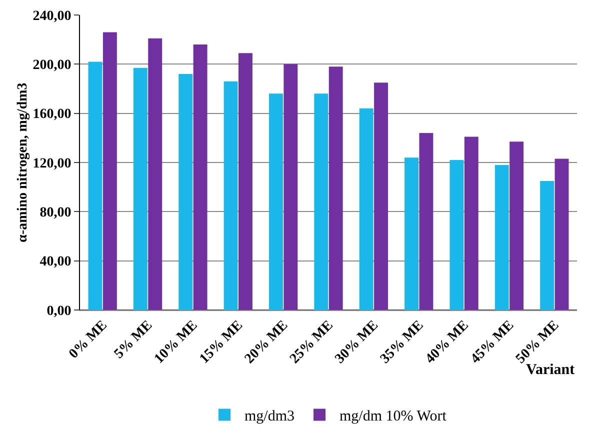 The height and width of the screenshot is (443, 597). Describe the element at coordinates (394, 416) in the screenshot. I see `legend-label: mg/dm 10% Wort` at that location.